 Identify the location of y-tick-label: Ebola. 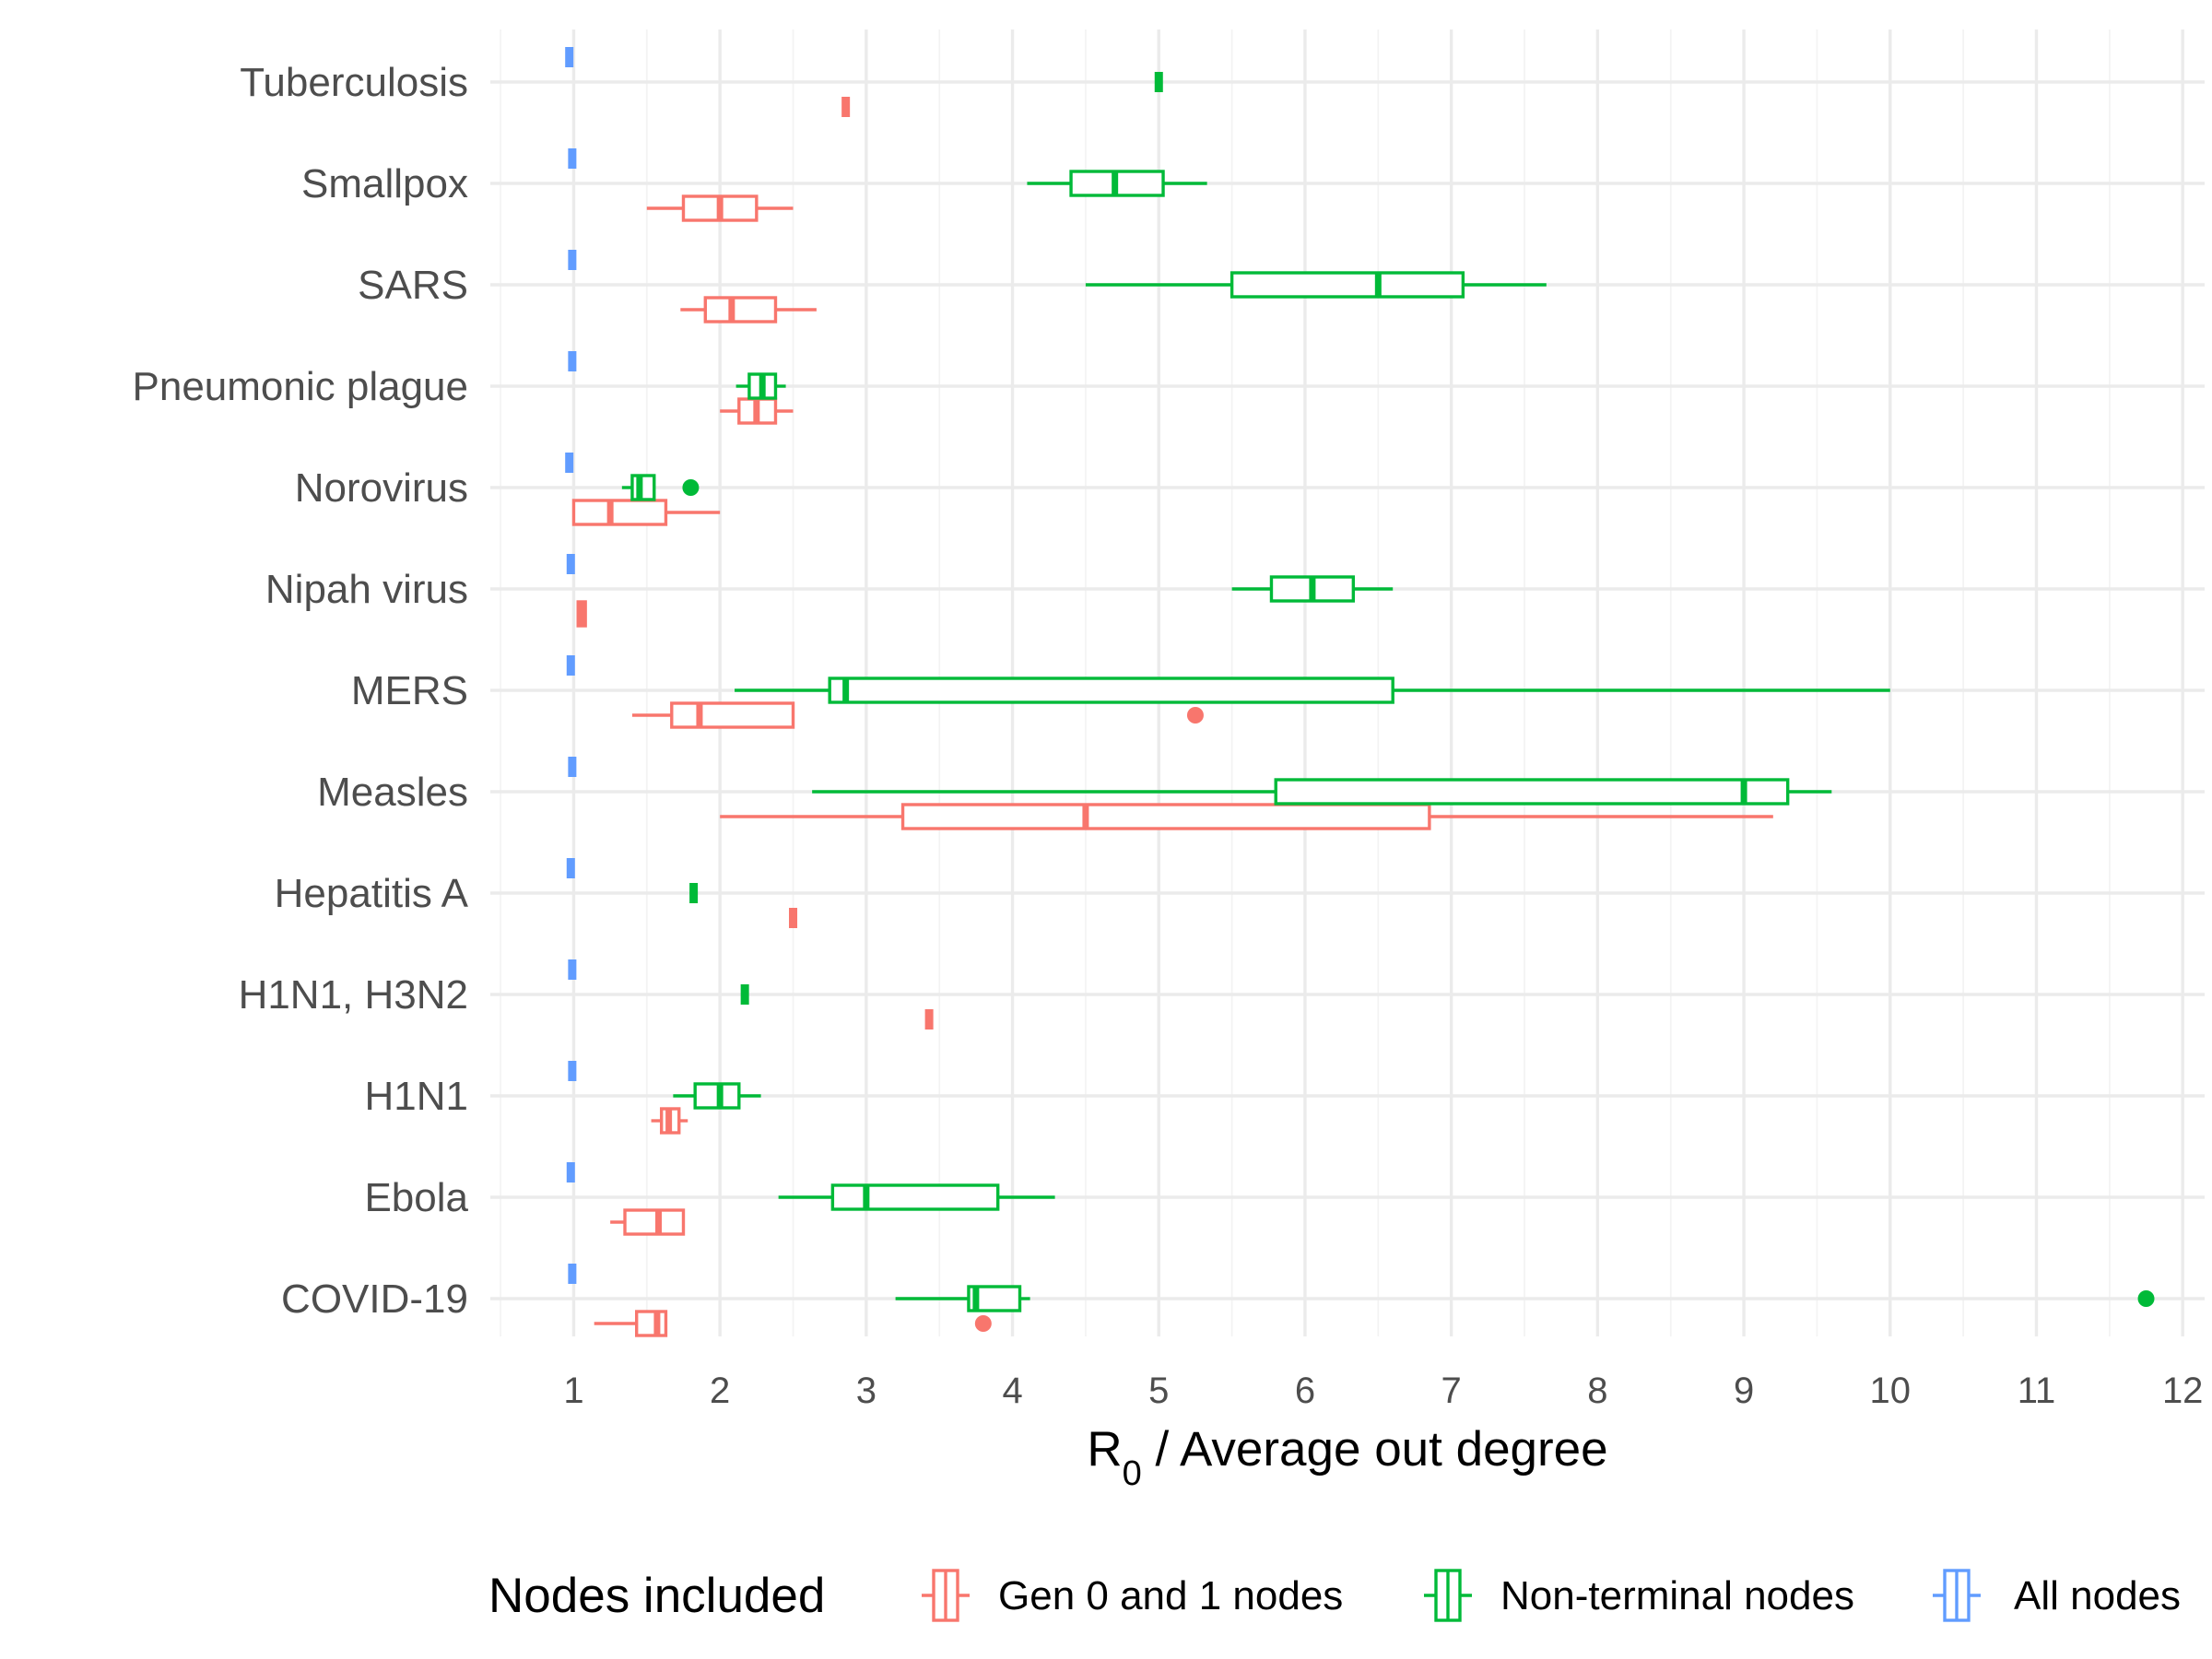
(416, 1197).